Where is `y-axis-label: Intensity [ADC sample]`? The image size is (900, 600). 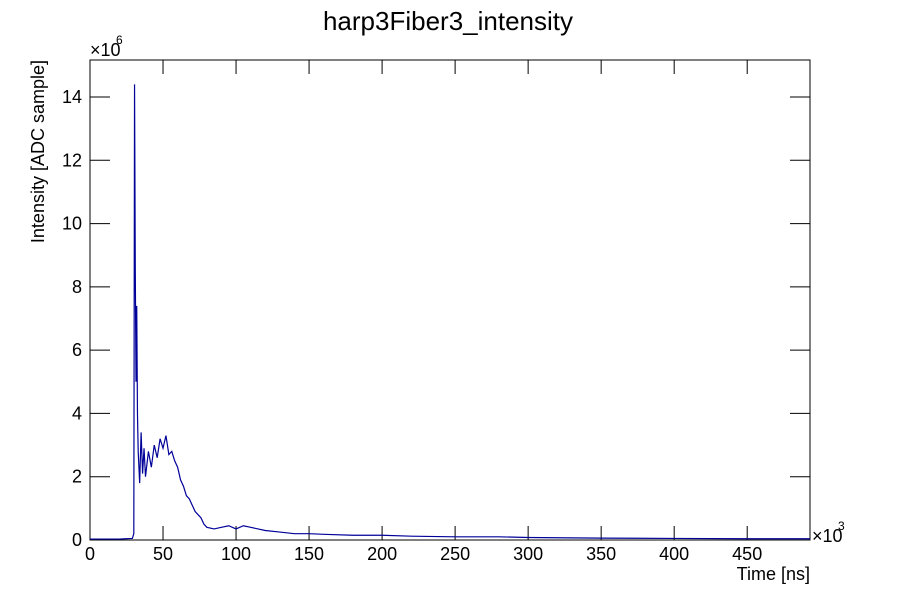 y-axis-label: Intensity [ADC sample] is located at coordinates (38, 151).